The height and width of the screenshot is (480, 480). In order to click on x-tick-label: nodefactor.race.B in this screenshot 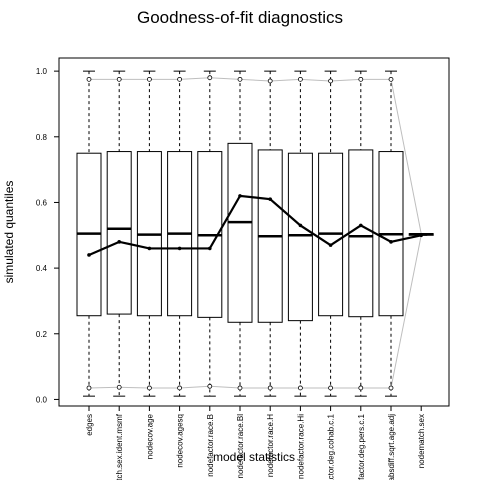, I will do `click(210, 445)`.